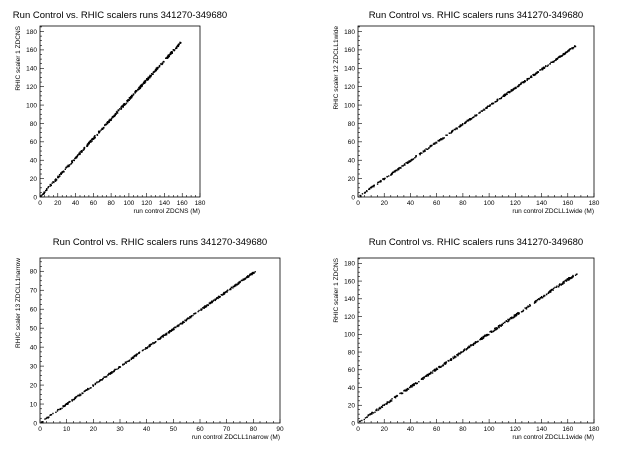 This screenshot has width=636, height=452. Describe the element at coordinates (336, 68) in the screenshot. I see `y-axis-label: RHIC scaler 12 ZDCLL1wide` at that location.